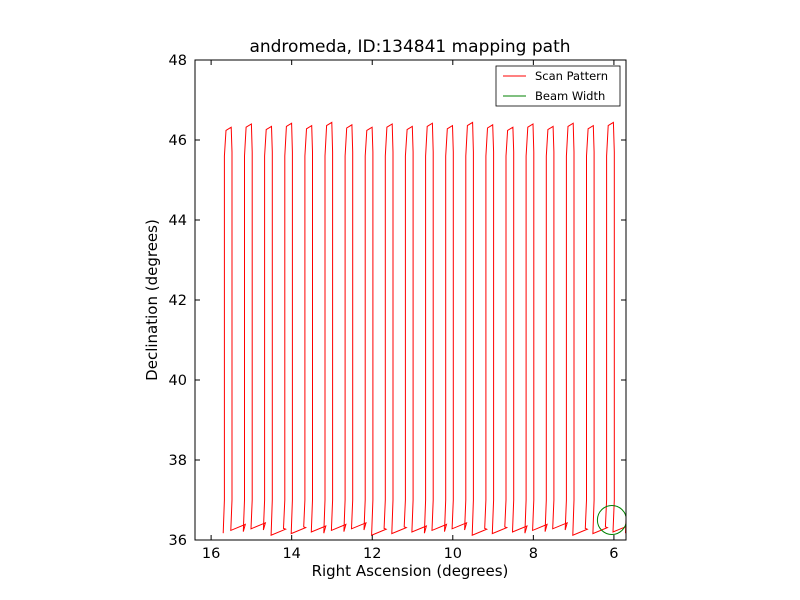  I want to click on legend-label-scan-pattern: Scan Pattern, so click(571, 76).